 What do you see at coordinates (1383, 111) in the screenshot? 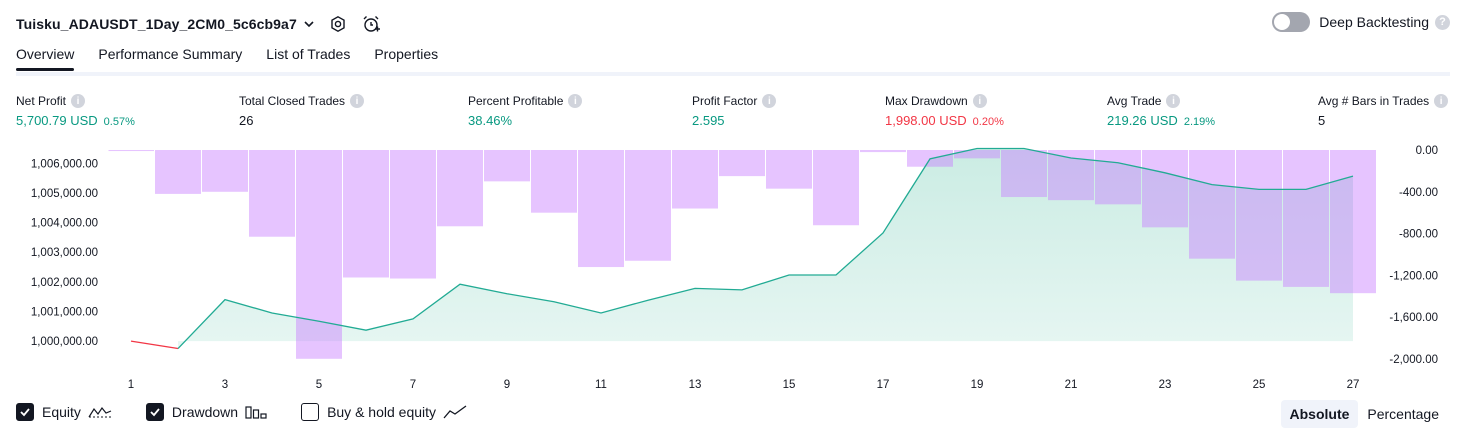
I see `metric-avg-bars: Avg # Bars in Trades i 5` at bounding box center [1383, 111].